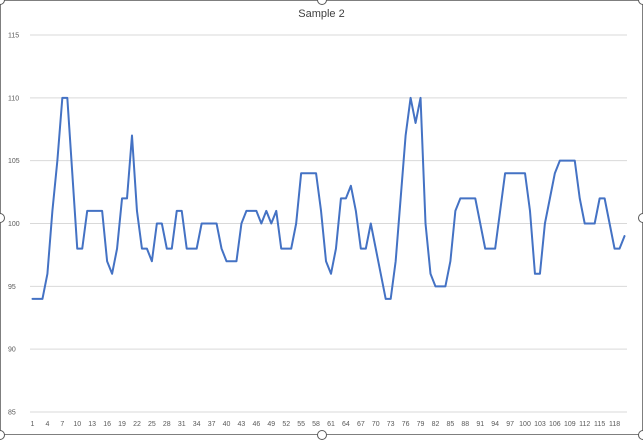 This screenshot has height=440, width=643. What do you see at coordinates (182, 424) in the screenshot?
I see `x-tick-label: 31` at bounding box center [182, 424].